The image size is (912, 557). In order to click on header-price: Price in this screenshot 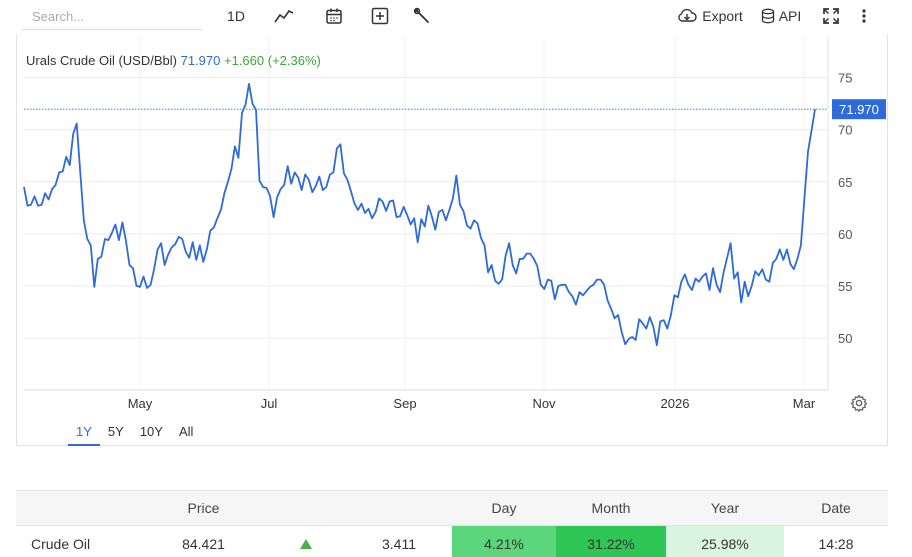, I will do `click(203, 508)`.